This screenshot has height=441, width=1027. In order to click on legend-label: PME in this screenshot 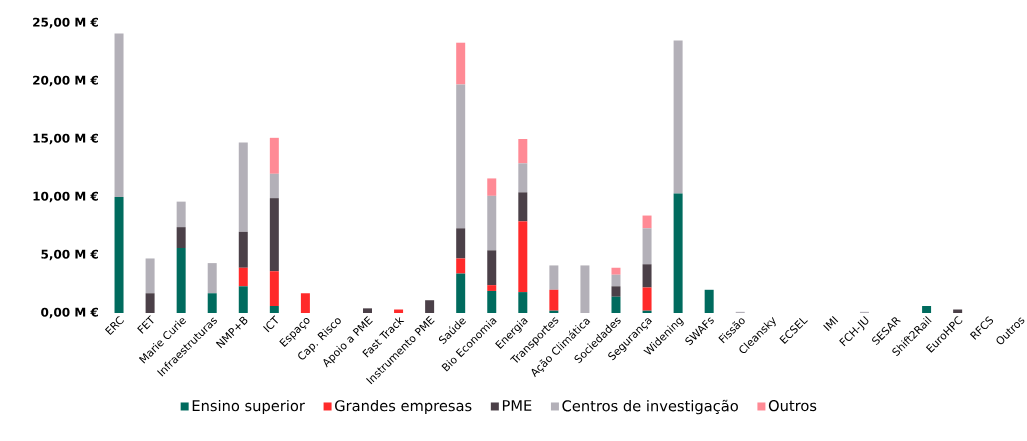, I will do `click(517, 405)`.